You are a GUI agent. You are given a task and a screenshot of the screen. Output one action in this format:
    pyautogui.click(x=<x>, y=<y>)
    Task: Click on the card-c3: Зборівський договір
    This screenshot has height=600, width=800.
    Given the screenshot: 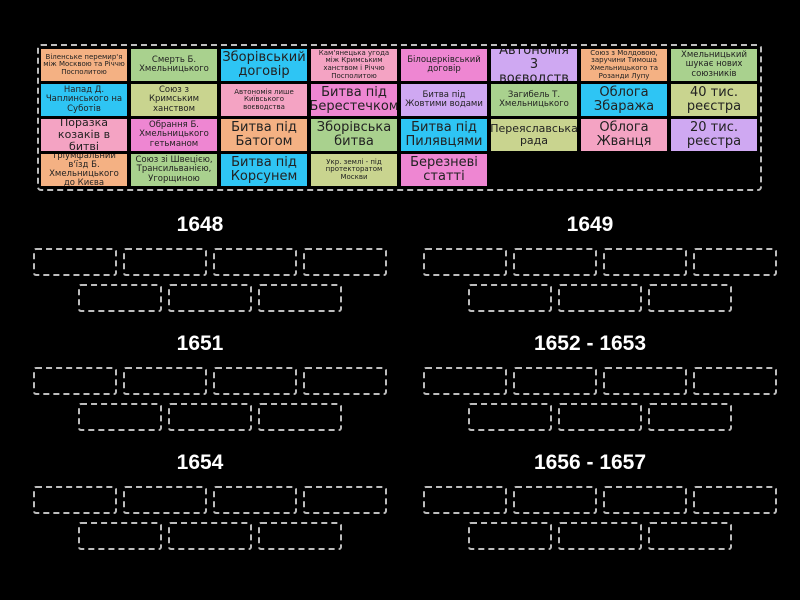 What is the action you would take?
    pyautogui.click(x=264, y=65)
    